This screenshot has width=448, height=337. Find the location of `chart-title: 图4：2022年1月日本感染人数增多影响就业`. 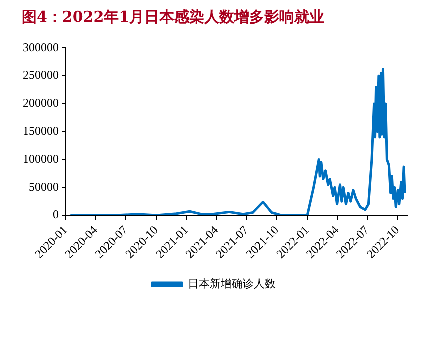

chart-title: 图4：2022年1月日本感染人数增多影响就业 is located at coordinates (173, 17).